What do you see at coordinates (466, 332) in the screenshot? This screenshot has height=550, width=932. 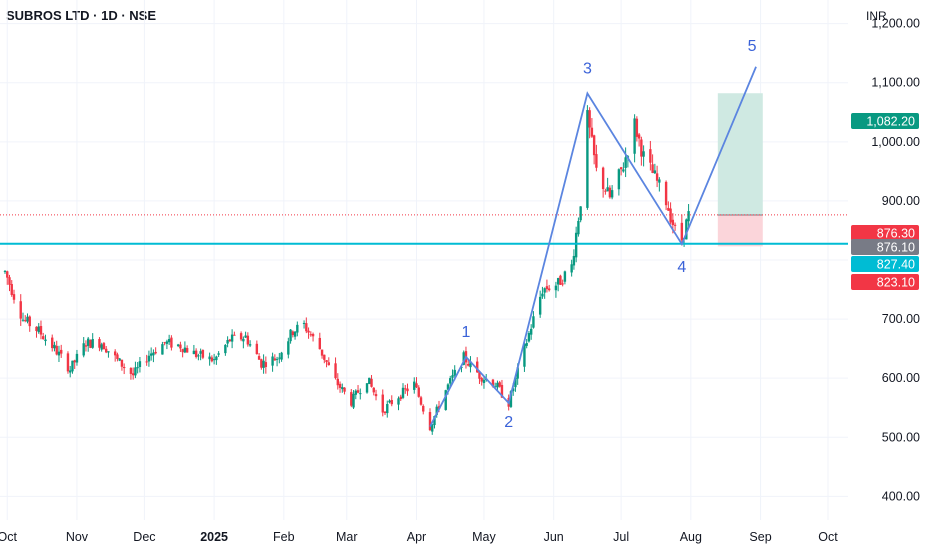 I see `wave-label-1: 1` at bounding box center [466, 332].